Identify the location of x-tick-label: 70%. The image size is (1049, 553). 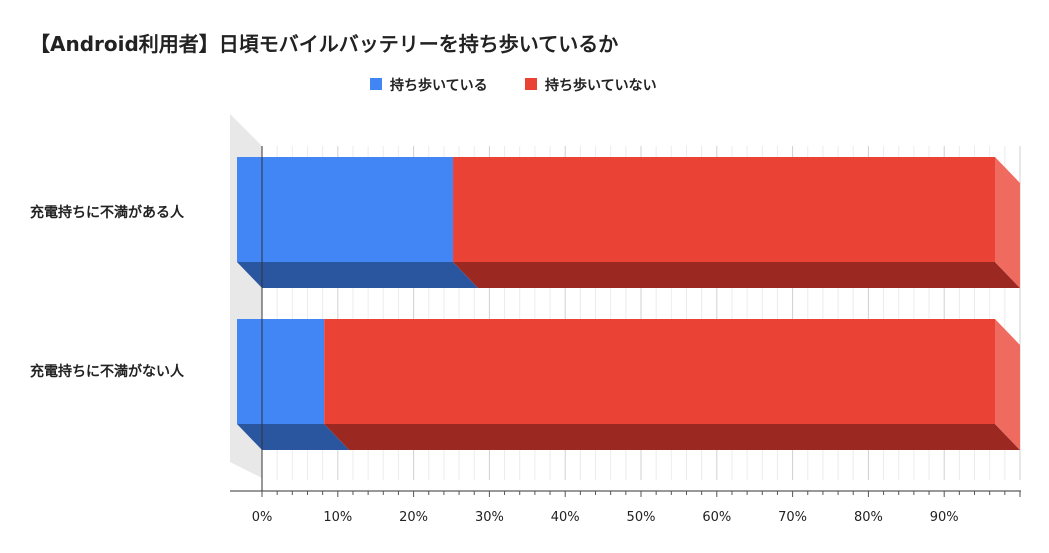
(792, 517).